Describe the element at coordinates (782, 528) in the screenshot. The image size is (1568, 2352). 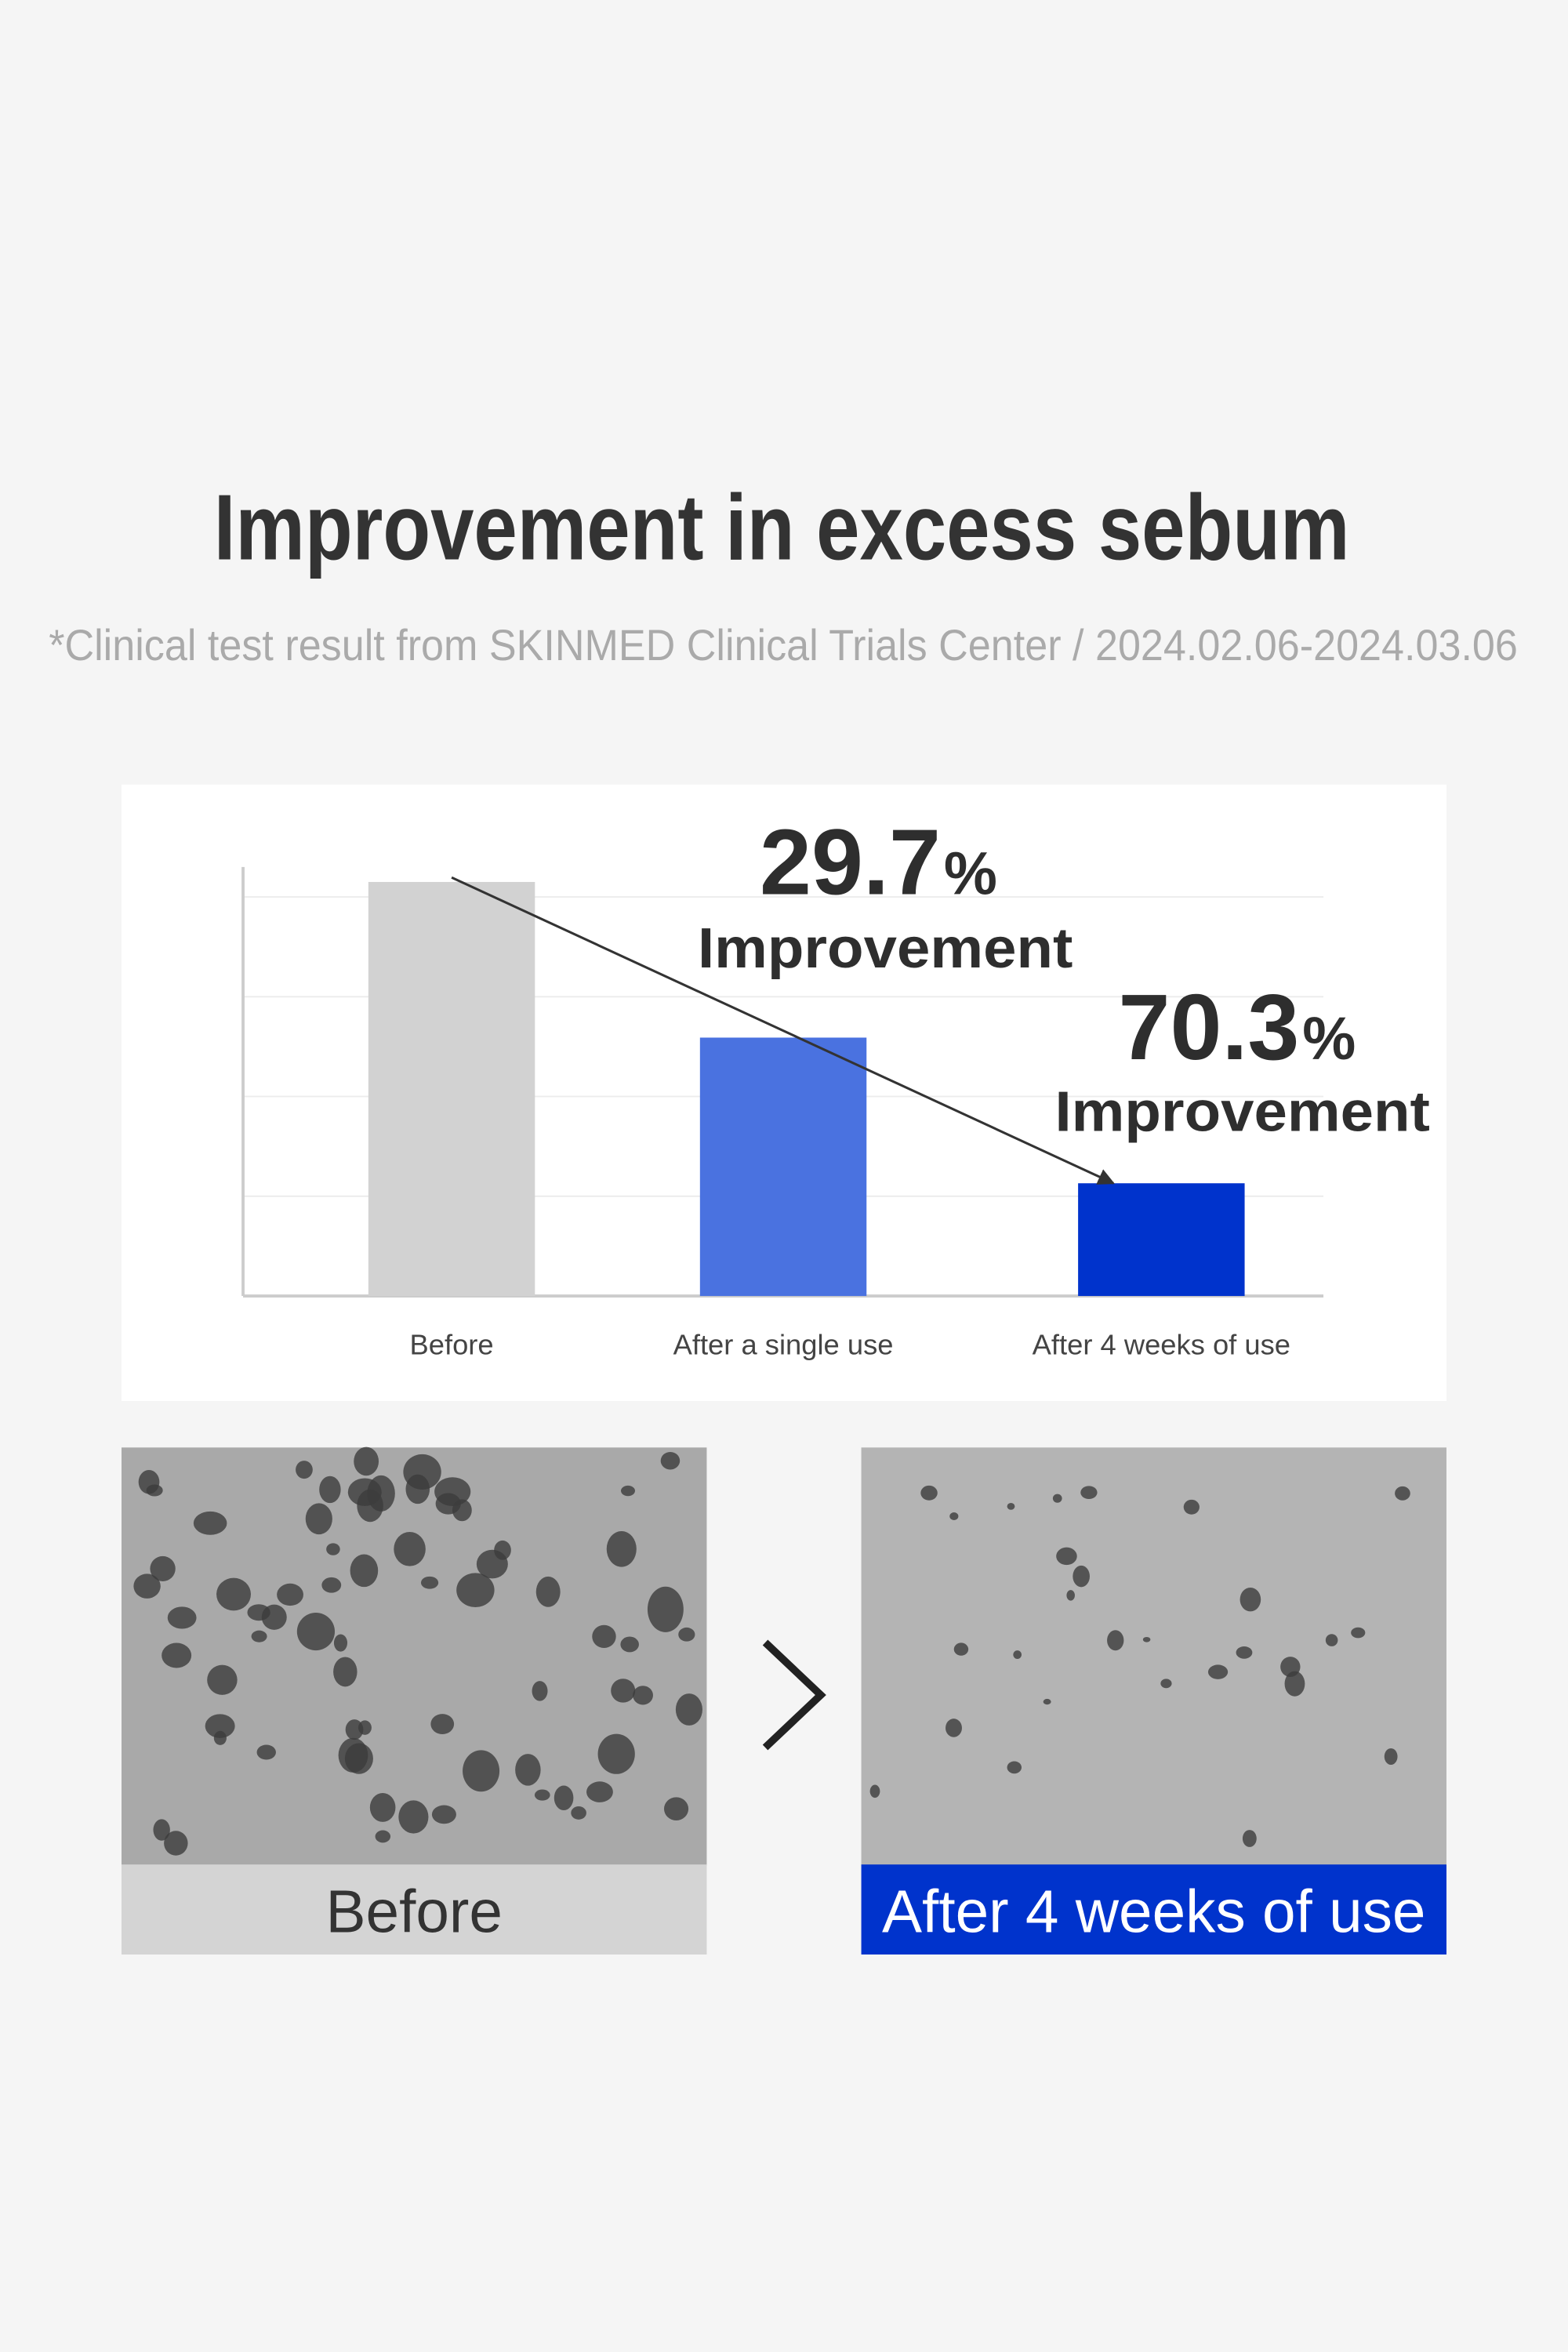
I see `title: Improvement in excess sebum` at that location.